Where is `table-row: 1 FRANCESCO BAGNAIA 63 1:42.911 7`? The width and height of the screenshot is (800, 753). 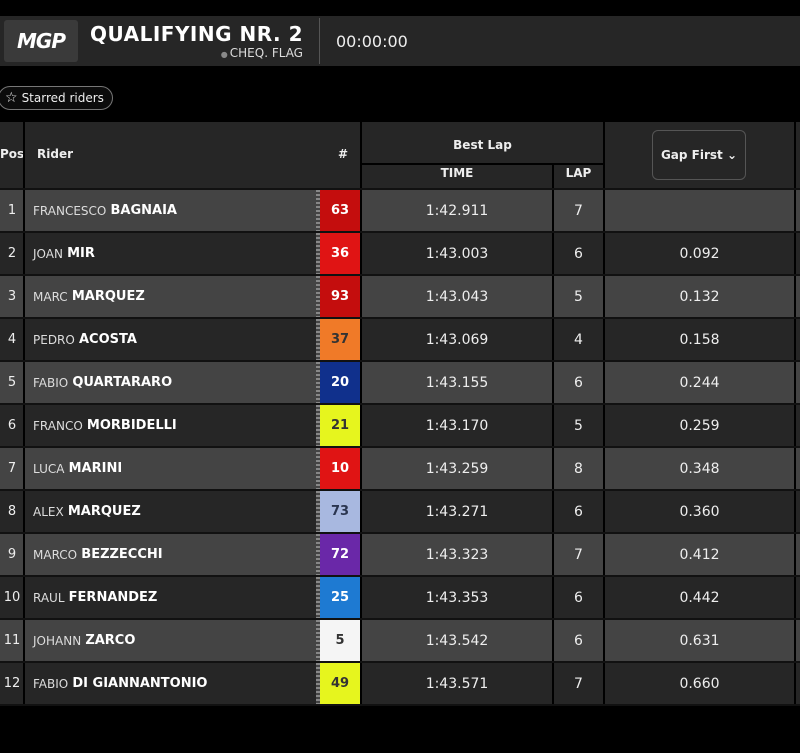
table-row: 1 FRANCESCO BAGNAIA 63 1:42.911 7 is located at coordinates (400, 211).